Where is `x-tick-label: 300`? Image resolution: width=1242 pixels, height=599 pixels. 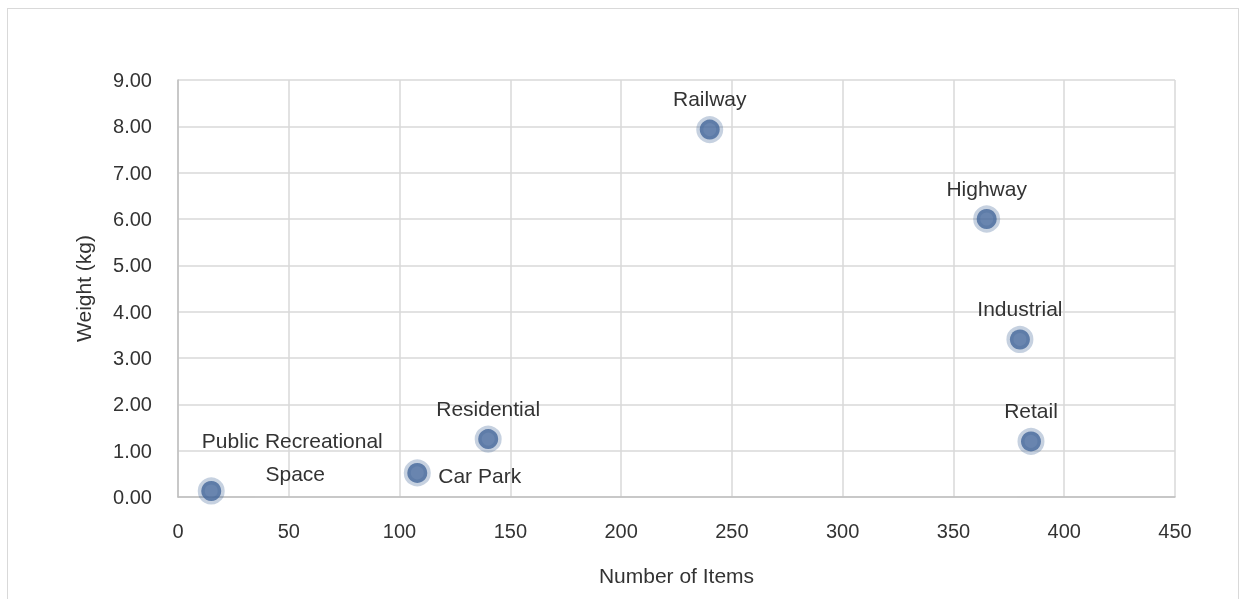 x-tick-label: 300 is located at coordinates (842, 531).